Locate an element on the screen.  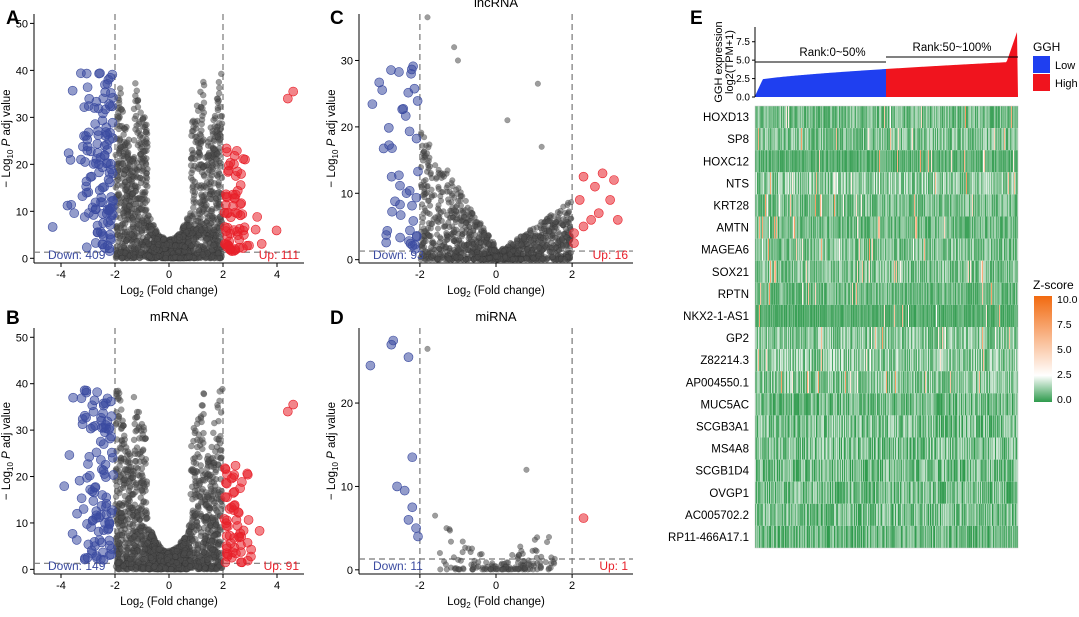
x-axis-label-b: Log2 (Fold change) is located at coordinates (169, 603).